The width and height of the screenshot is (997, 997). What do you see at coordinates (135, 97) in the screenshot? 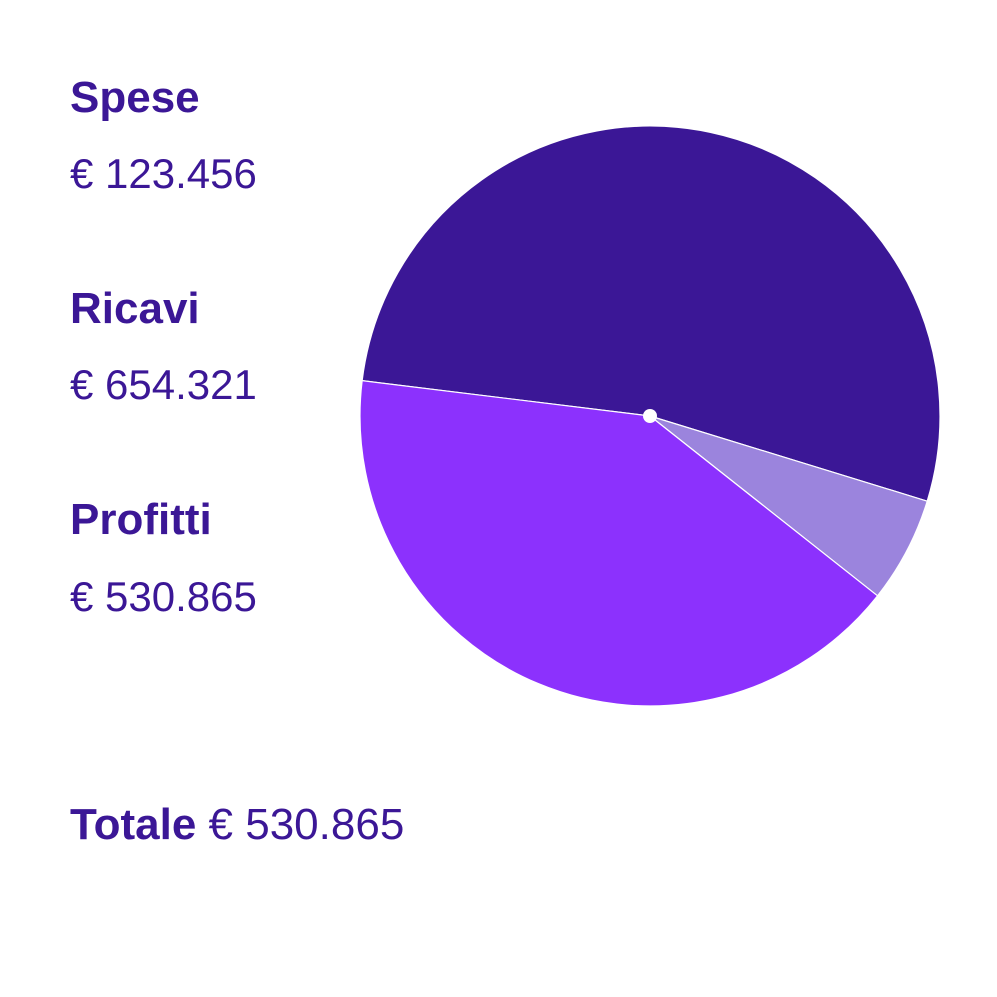
I see `legend-label-spese: Spese` at bounding box center [135, 97].